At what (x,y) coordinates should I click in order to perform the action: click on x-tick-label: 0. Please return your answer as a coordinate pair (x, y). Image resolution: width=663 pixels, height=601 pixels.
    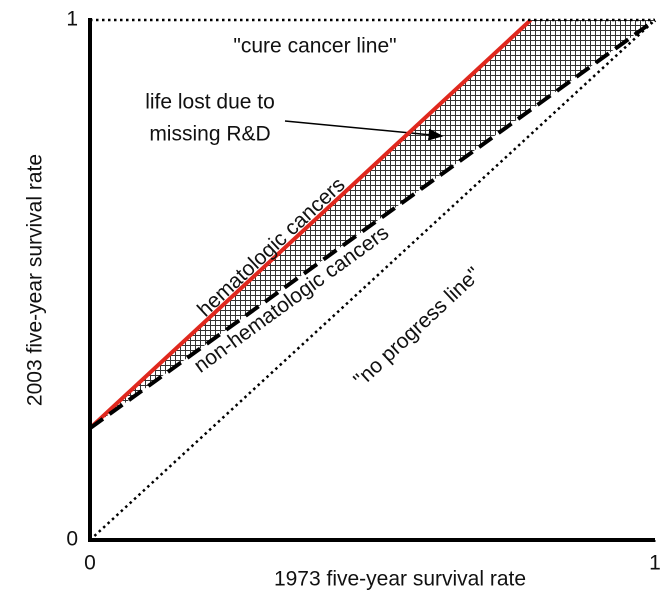
    Looking at the image, I should click on (90, 563).